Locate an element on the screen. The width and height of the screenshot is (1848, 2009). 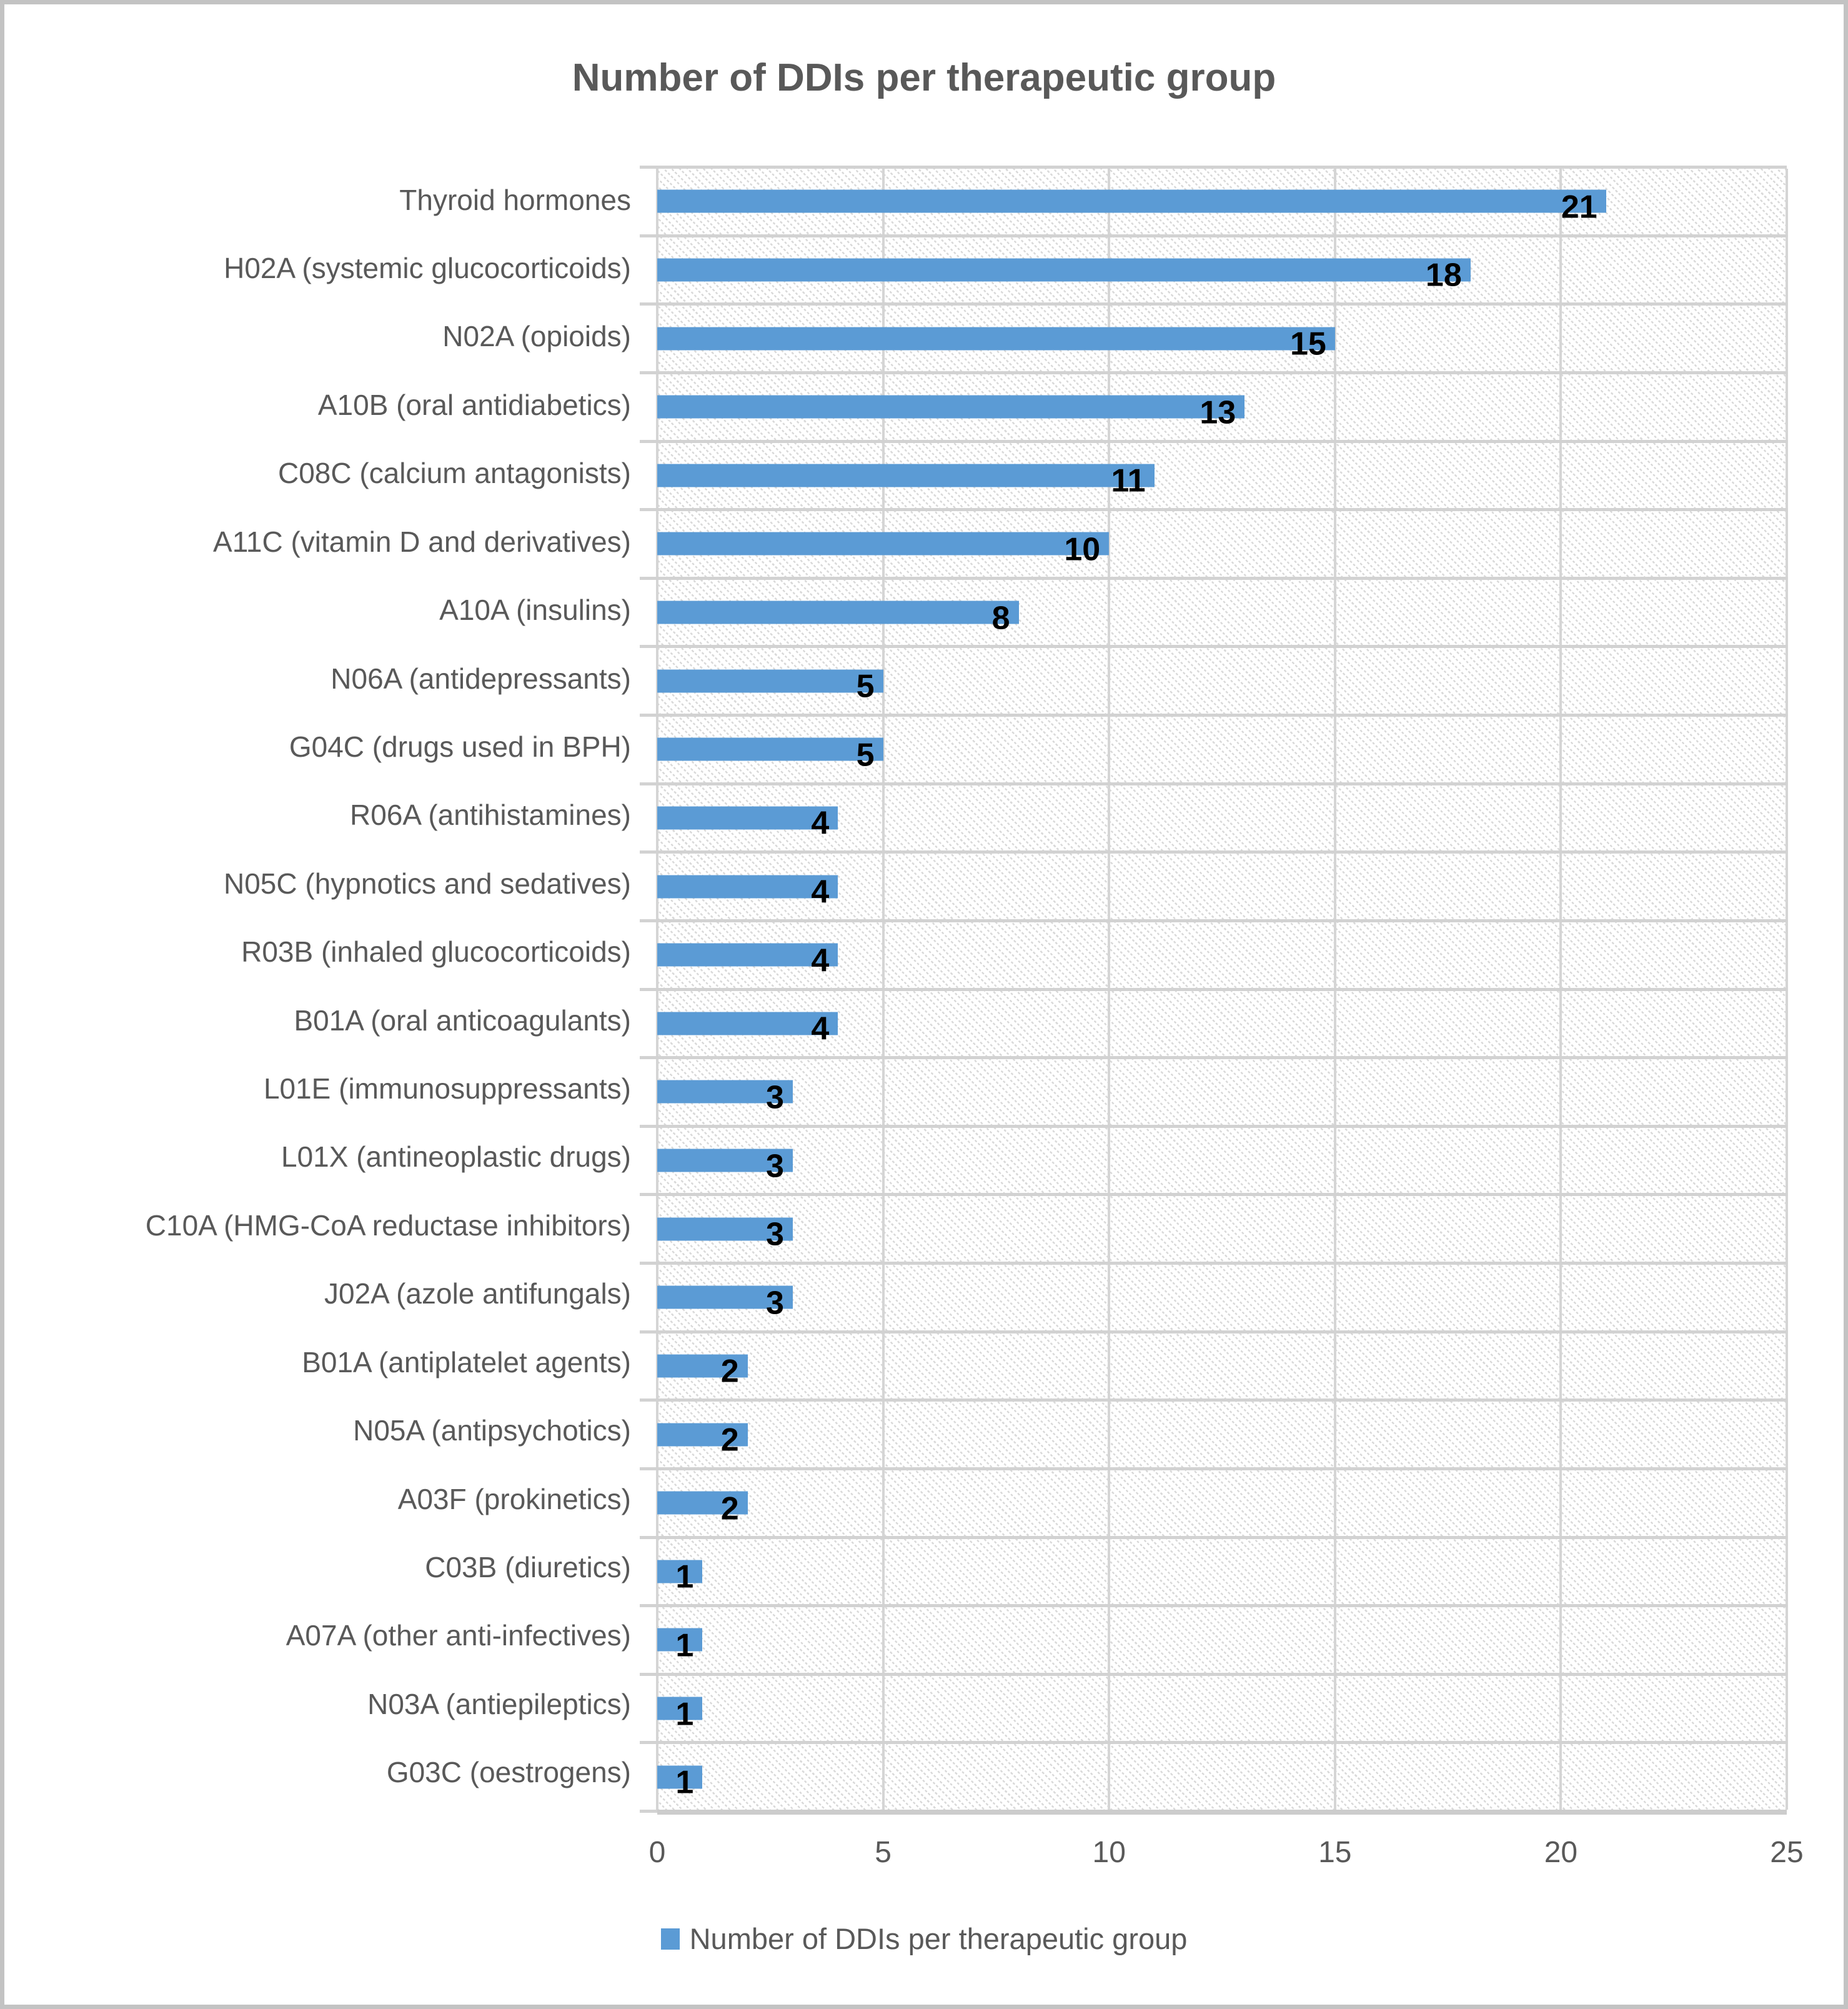
category-label: R06A (antihistamines) is located at coordinates (491, 815).